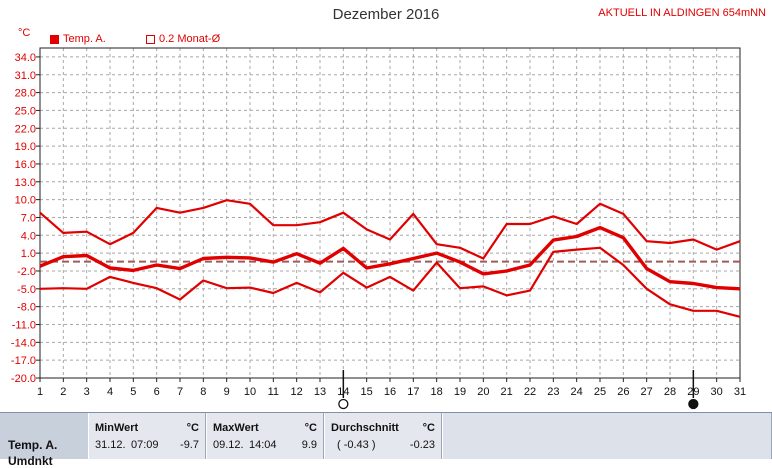  What do you see at coordinates (25, 58) in the screenshot?
I see `y-tick-label: 34.0` at bounding box center [25, 58].